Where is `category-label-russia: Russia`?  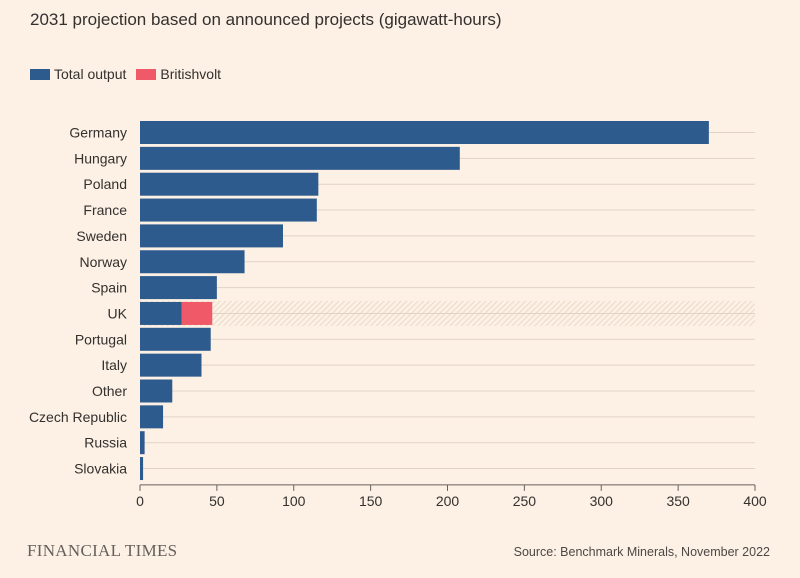 category-label-russia: Russia is located at coordinates (105, 443).